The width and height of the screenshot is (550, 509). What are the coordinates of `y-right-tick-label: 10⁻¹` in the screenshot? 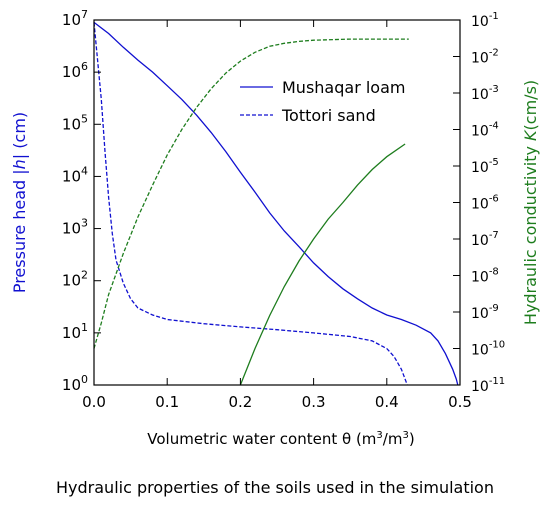 It's located at (485, 20).